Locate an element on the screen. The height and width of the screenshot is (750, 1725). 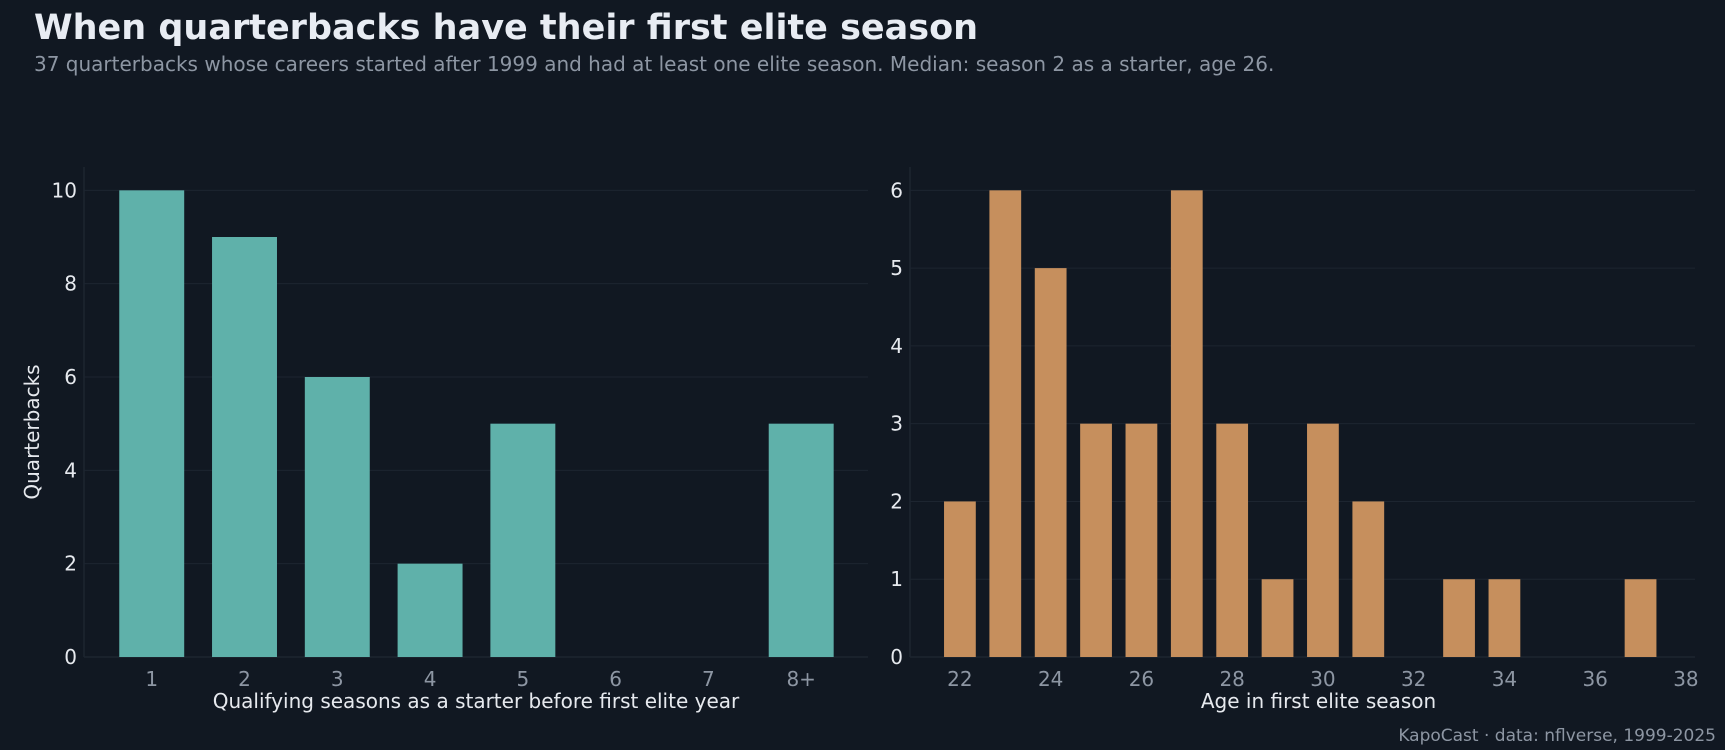
x-tick-label: 6 is located at coordinates (615, 679).